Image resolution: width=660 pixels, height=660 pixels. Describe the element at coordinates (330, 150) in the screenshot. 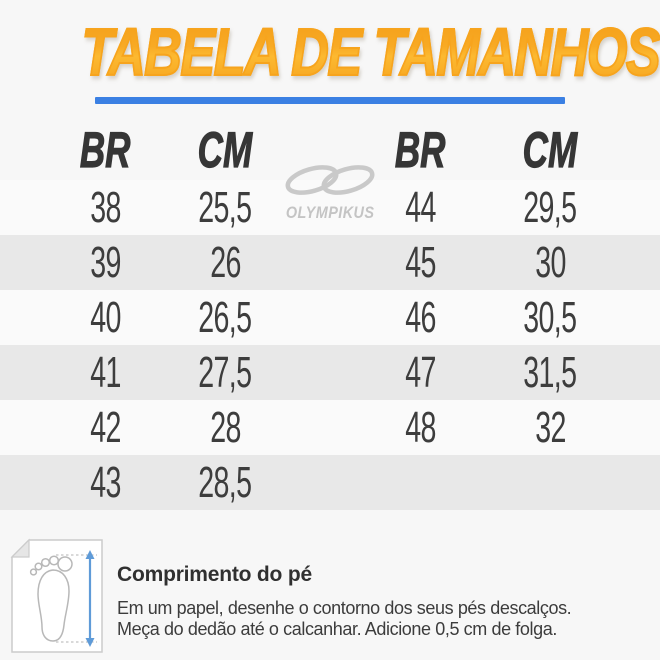

I see `table-header-row: BR CM BR CM` at that location.